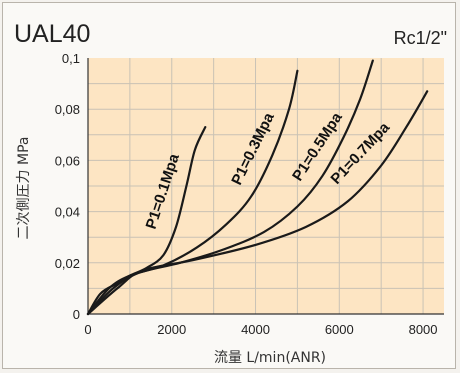 Image resolution: width=460 pixels, height=373 pixels. I want to click on y-tick-label: 0,04, so click(67, 212).